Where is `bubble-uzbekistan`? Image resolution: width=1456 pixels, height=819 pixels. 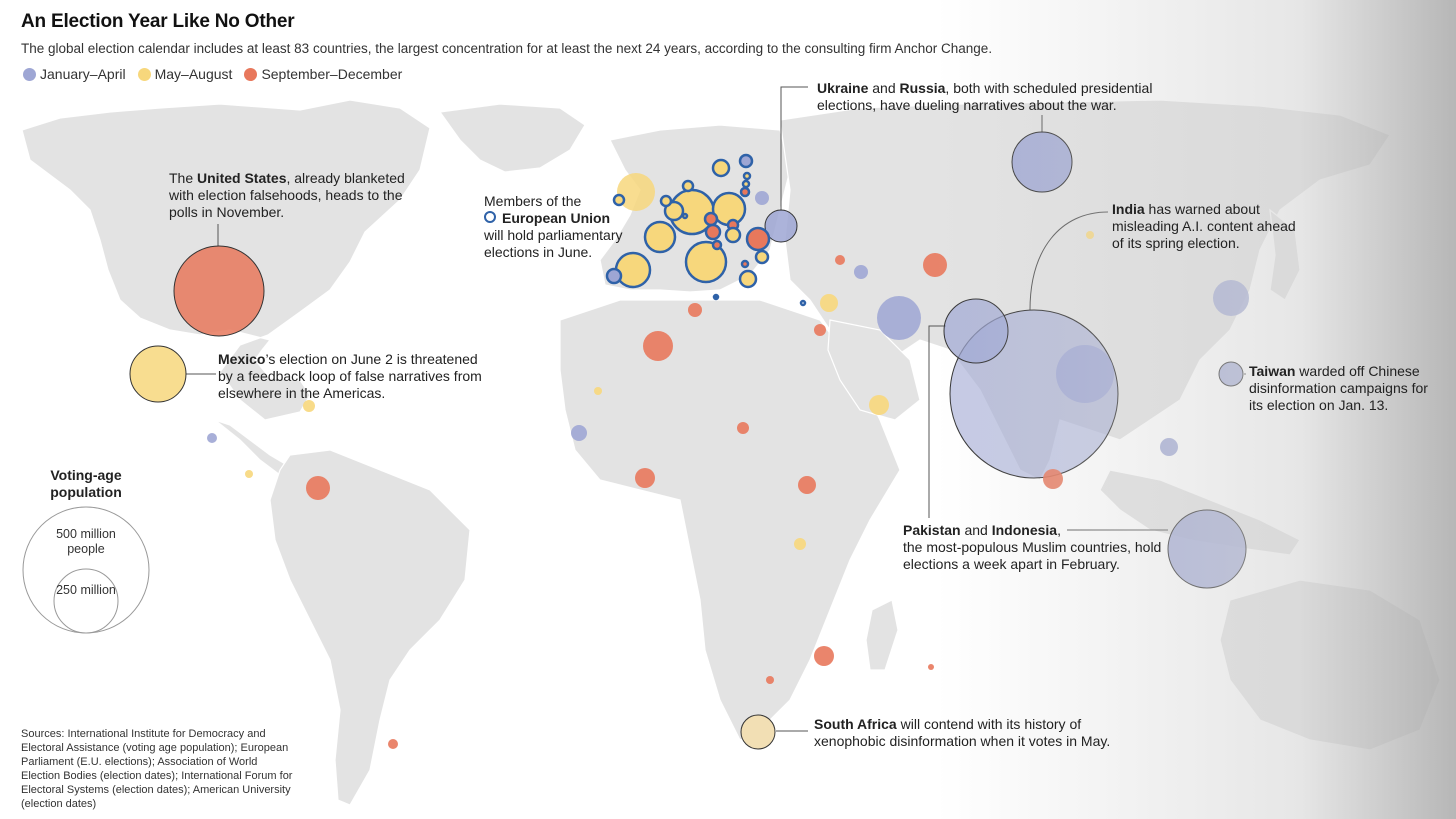
bubble-uzbekistan is located at coordinates (935, 265).